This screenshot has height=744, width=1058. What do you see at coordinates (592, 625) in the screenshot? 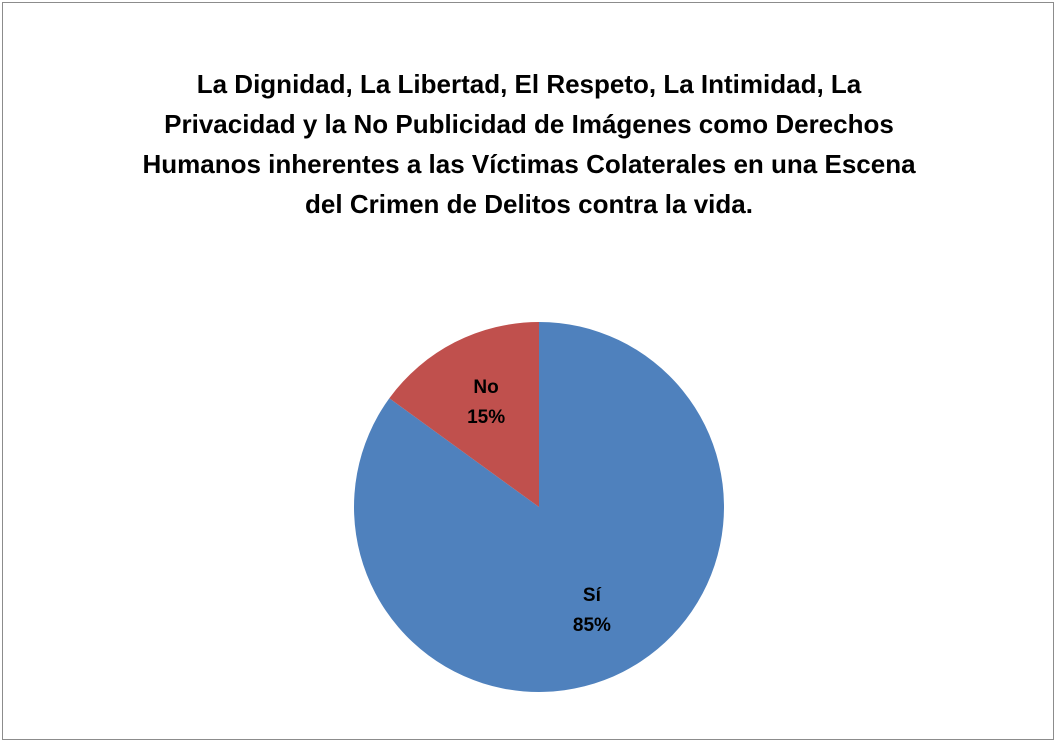
I see `slice-value-label: 85%` at bounding box center [592, 625].